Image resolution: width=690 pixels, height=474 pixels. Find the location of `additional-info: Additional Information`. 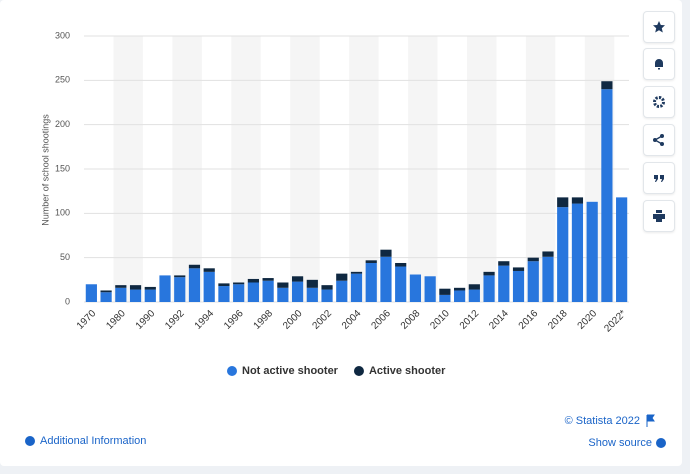

additional-info: Additional Information is located at coordinates (93, 441).